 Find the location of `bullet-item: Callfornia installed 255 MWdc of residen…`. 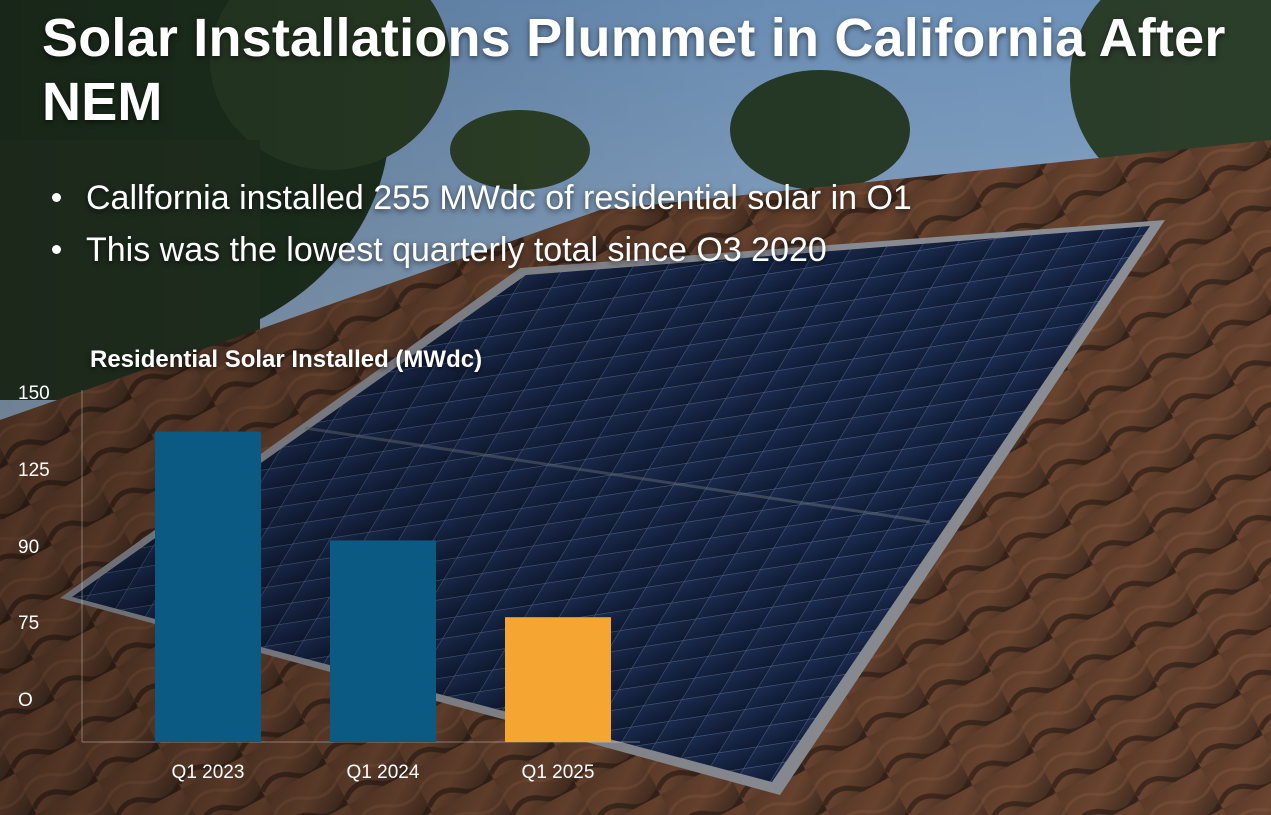

bullet-item: Callfornia installed 255 MWdc of residen… is located at coordinates (480, 198).